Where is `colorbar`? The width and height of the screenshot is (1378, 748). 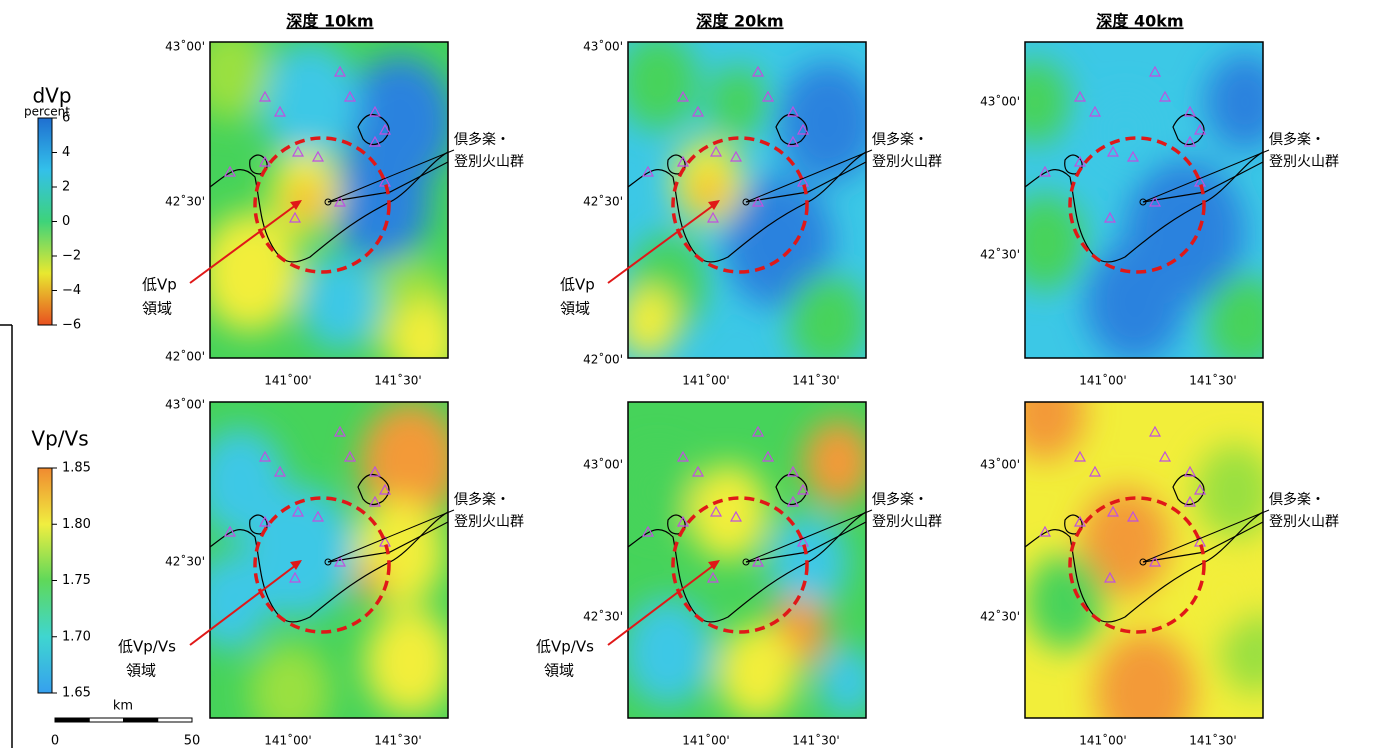 colorbar is located at coordinates (45, 580).